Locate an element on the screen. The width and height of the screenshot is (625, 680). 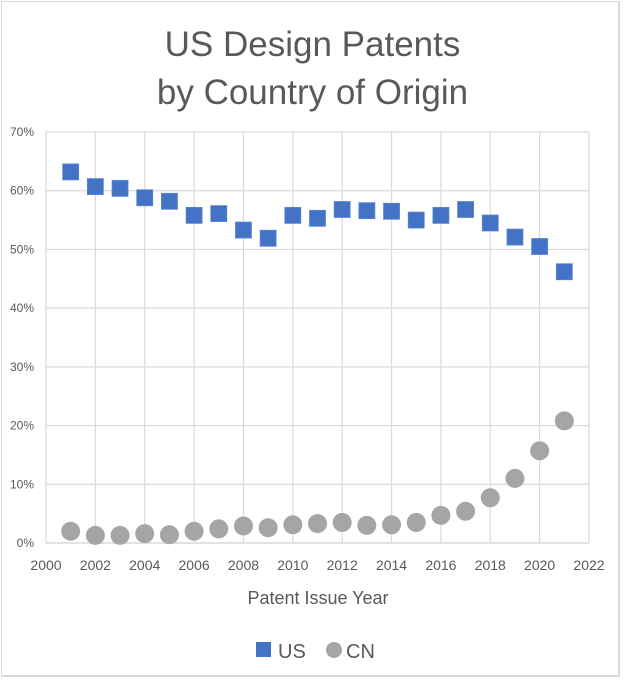
x-tick-label: 2004 is located at coordinates (144, 565).